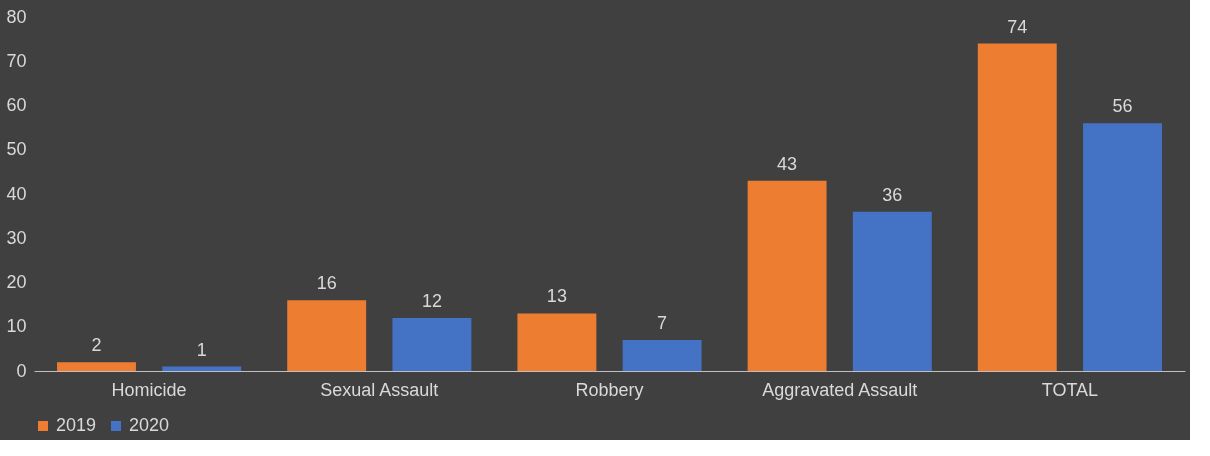 This screenshot has width=1210, height=456. Describe the element at coordinates (16, 193) in the screenshot. I see `y-tick-label: 40` at that location.